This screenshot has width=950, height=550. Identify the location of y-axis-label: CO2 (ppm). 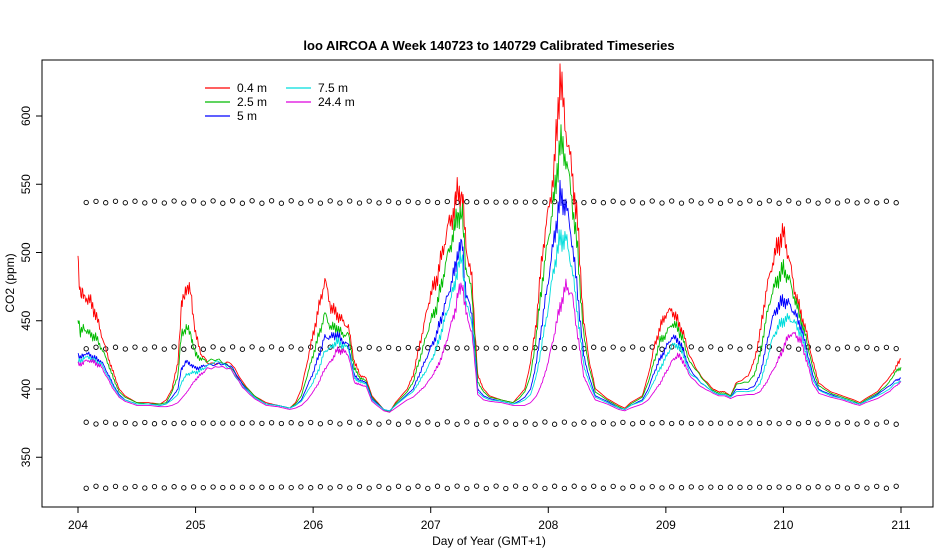
(10, 282).